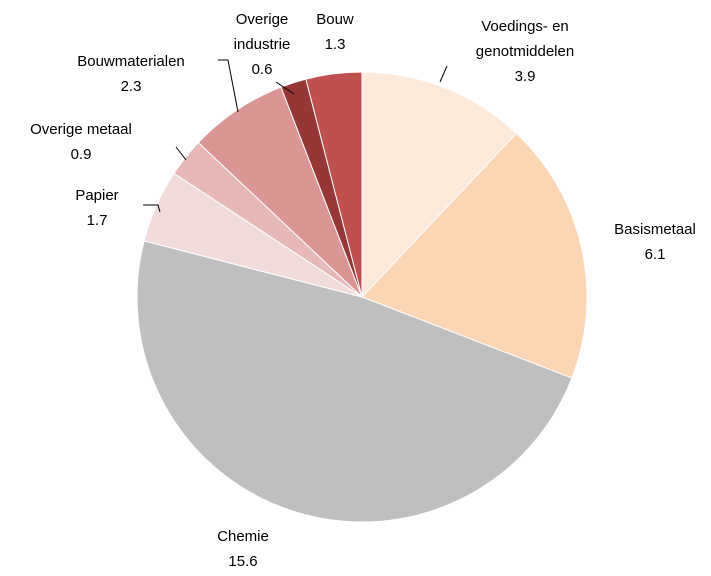  Describe the element at coordinates (262, 69) in the screenshot. I see `value-label: 0.6` at that location.